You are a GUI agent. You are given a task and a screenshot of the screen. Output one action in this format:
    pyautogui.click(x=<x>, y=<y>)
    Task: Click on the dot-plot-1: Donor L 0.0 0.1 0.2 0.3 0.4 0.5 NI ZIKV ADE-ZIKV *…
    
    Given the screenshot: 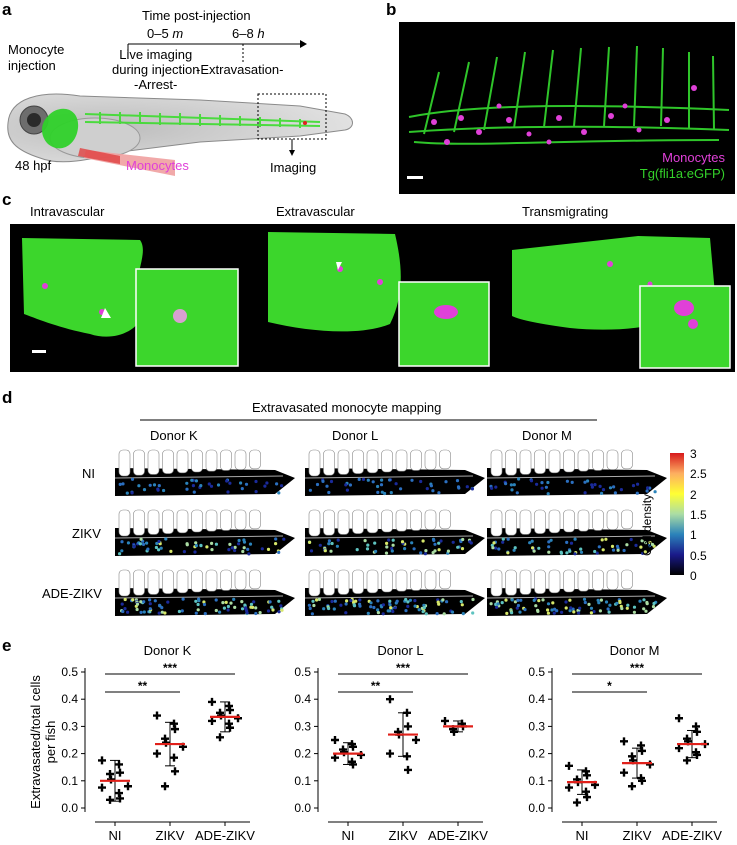 What is the action you would take?
    pyautogui.click(x=391, y=743)
    